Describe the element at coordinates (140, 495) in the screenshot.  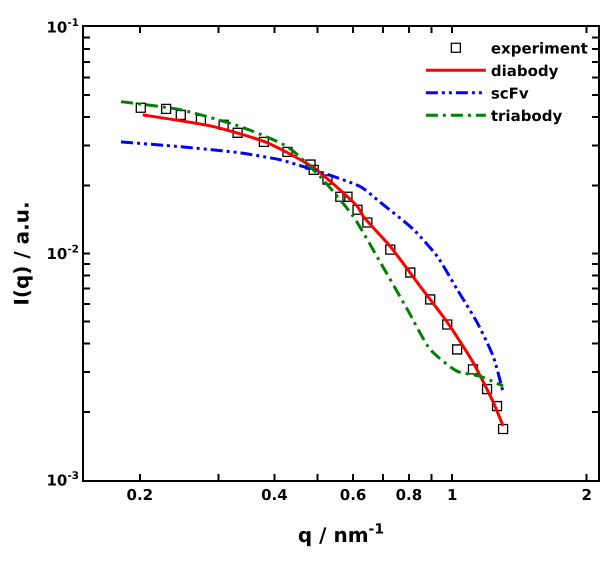
I see `x-tick-label: 0.2` at that location.